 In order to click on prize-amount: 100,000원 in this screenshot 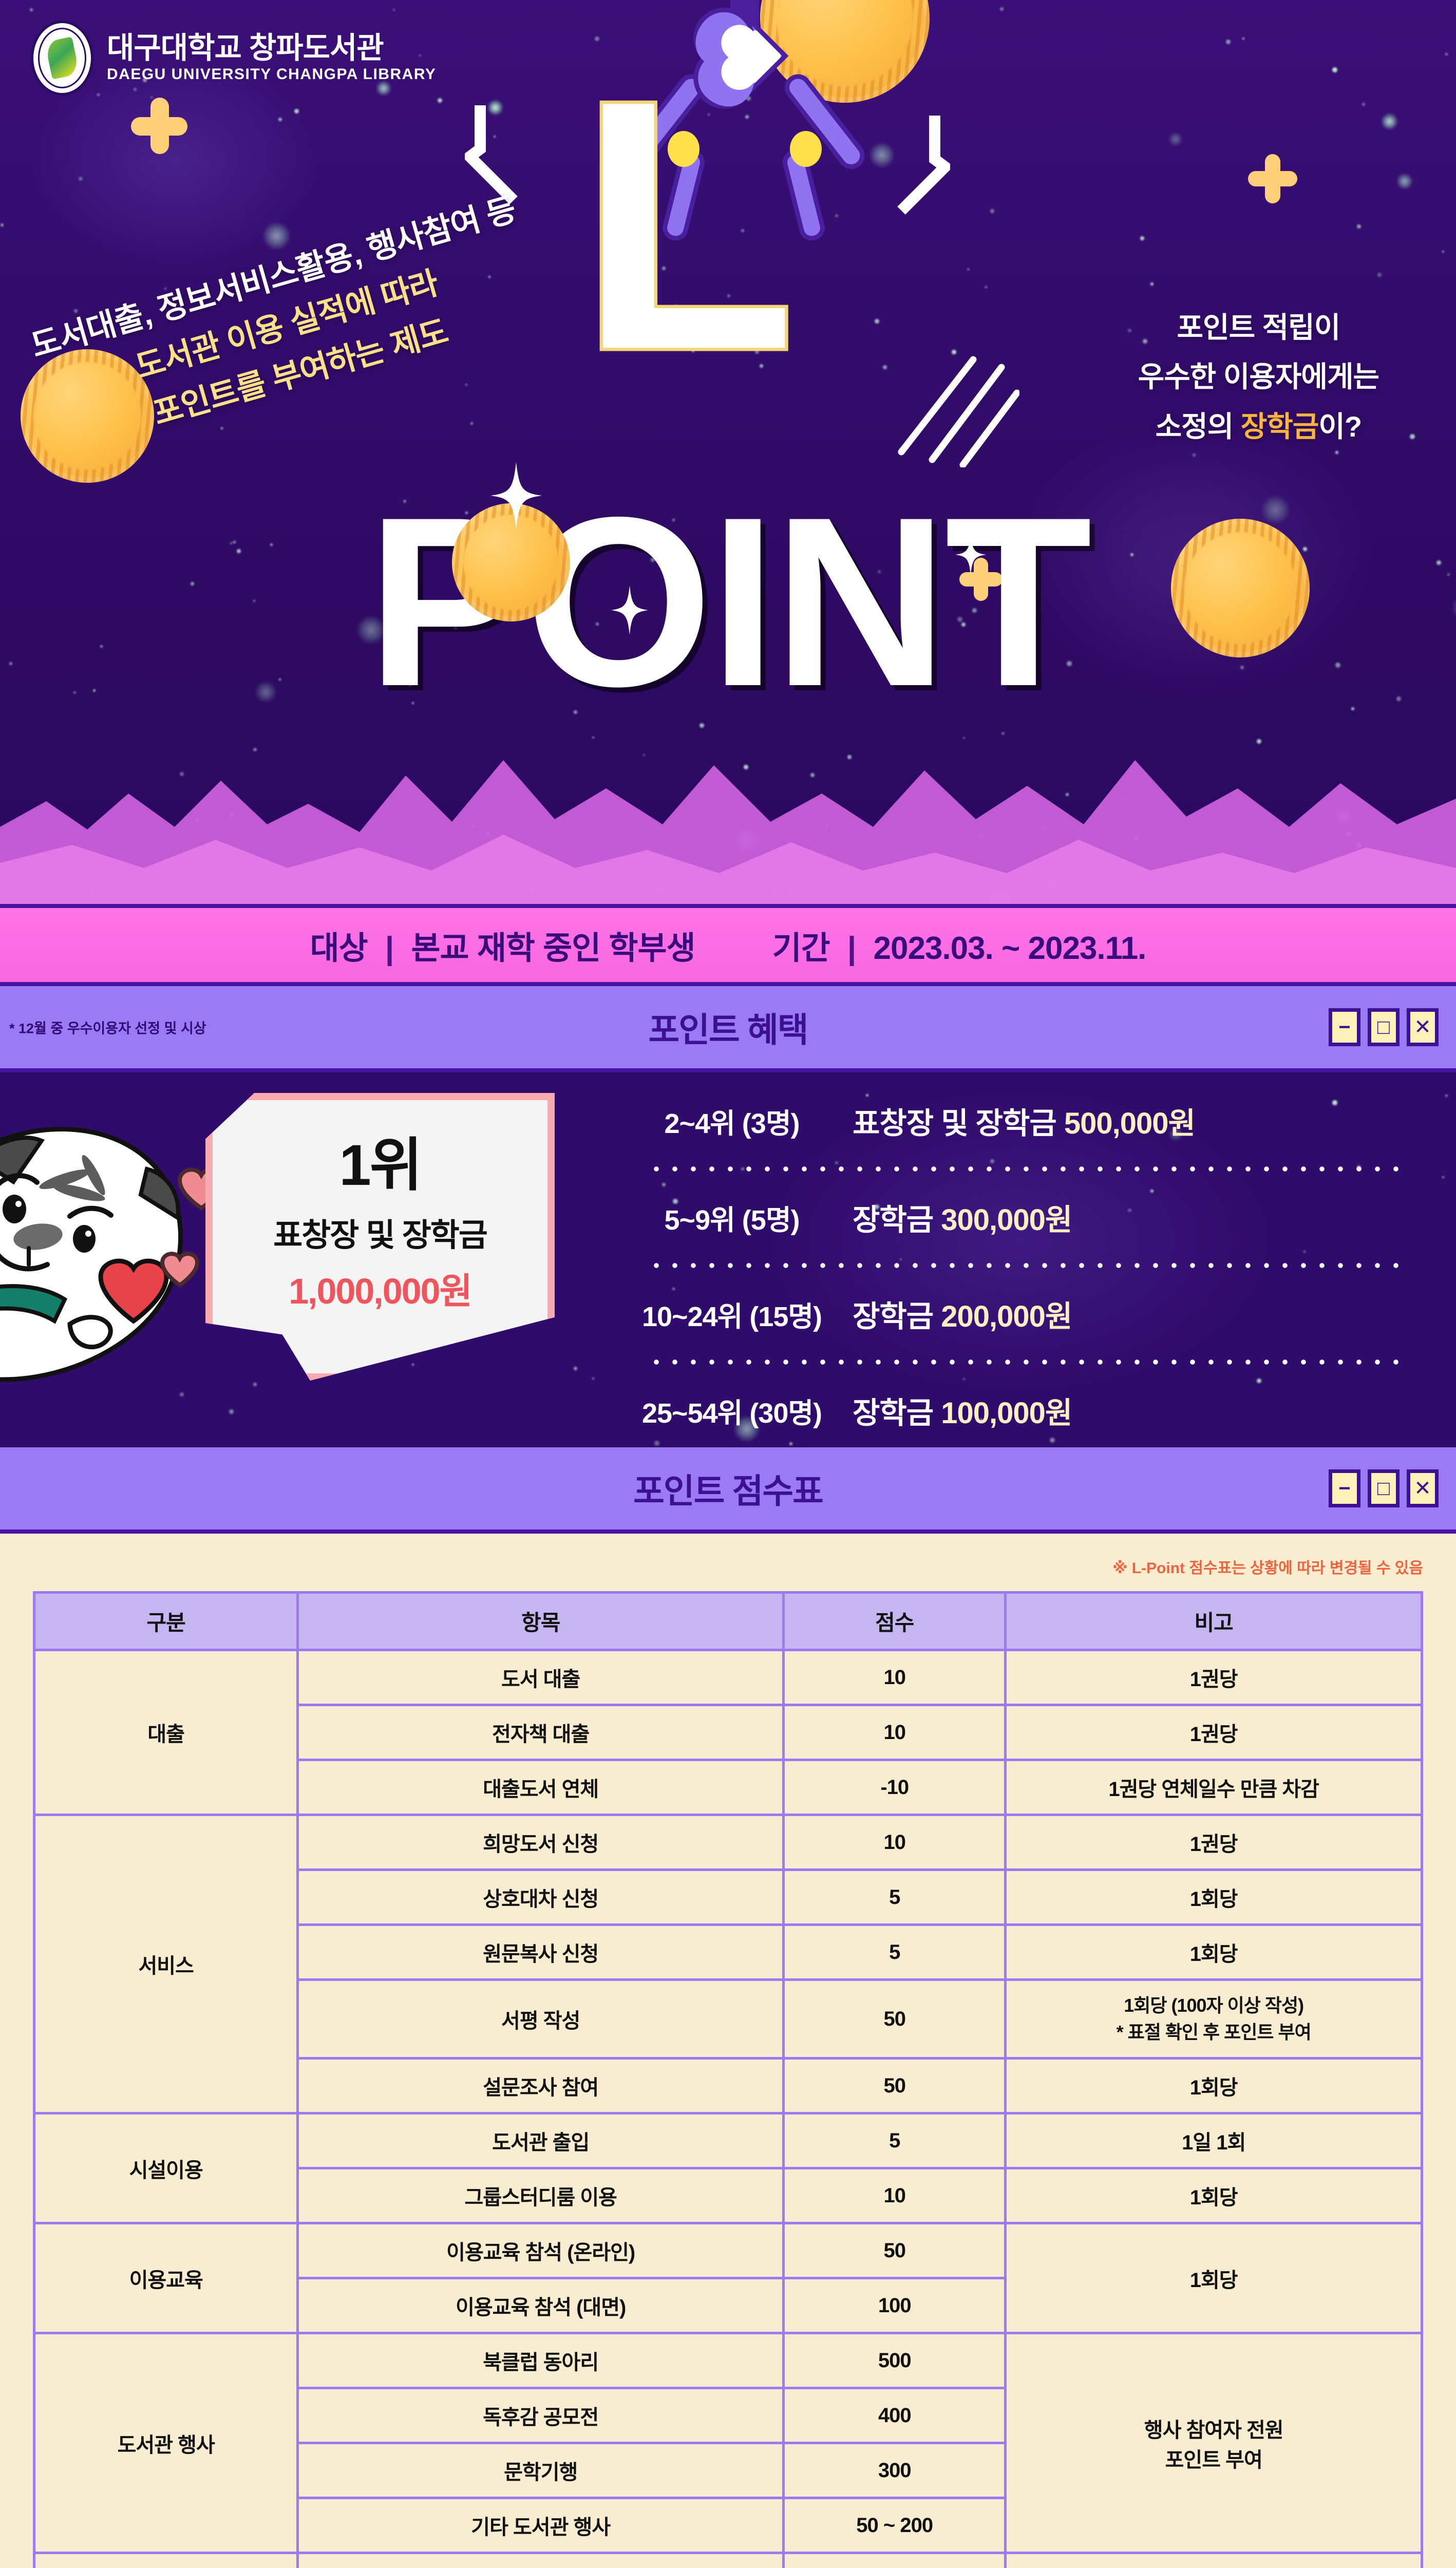, I will do `click(1006, 1413)`.